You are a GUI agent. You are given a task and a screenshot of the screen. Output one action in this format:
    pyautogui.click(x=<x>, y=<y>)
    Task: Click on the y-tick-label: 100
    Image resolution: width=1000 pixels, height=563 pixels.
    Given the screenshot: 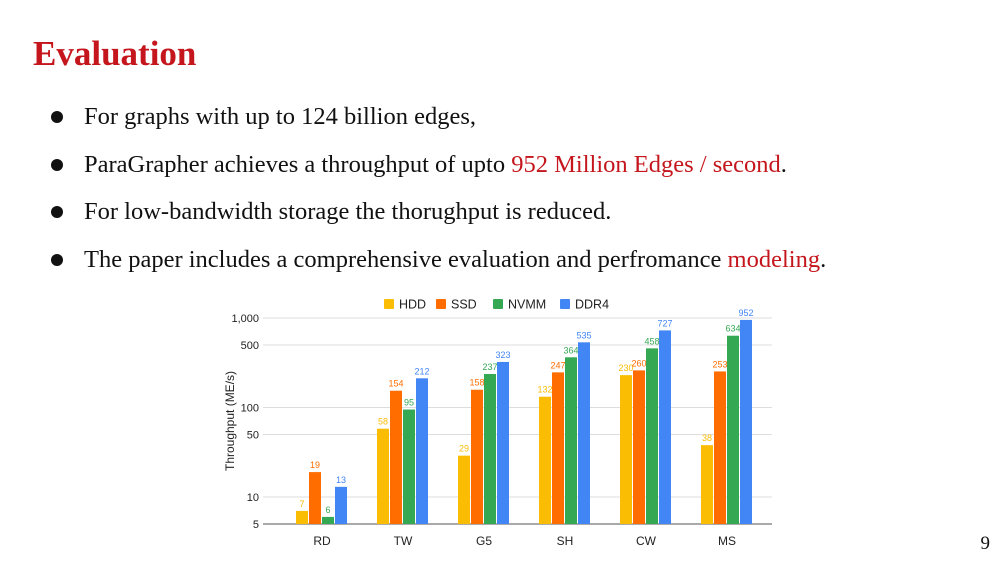 What is the action you would take?
    pyautogui.click(x=250, y=409)
    